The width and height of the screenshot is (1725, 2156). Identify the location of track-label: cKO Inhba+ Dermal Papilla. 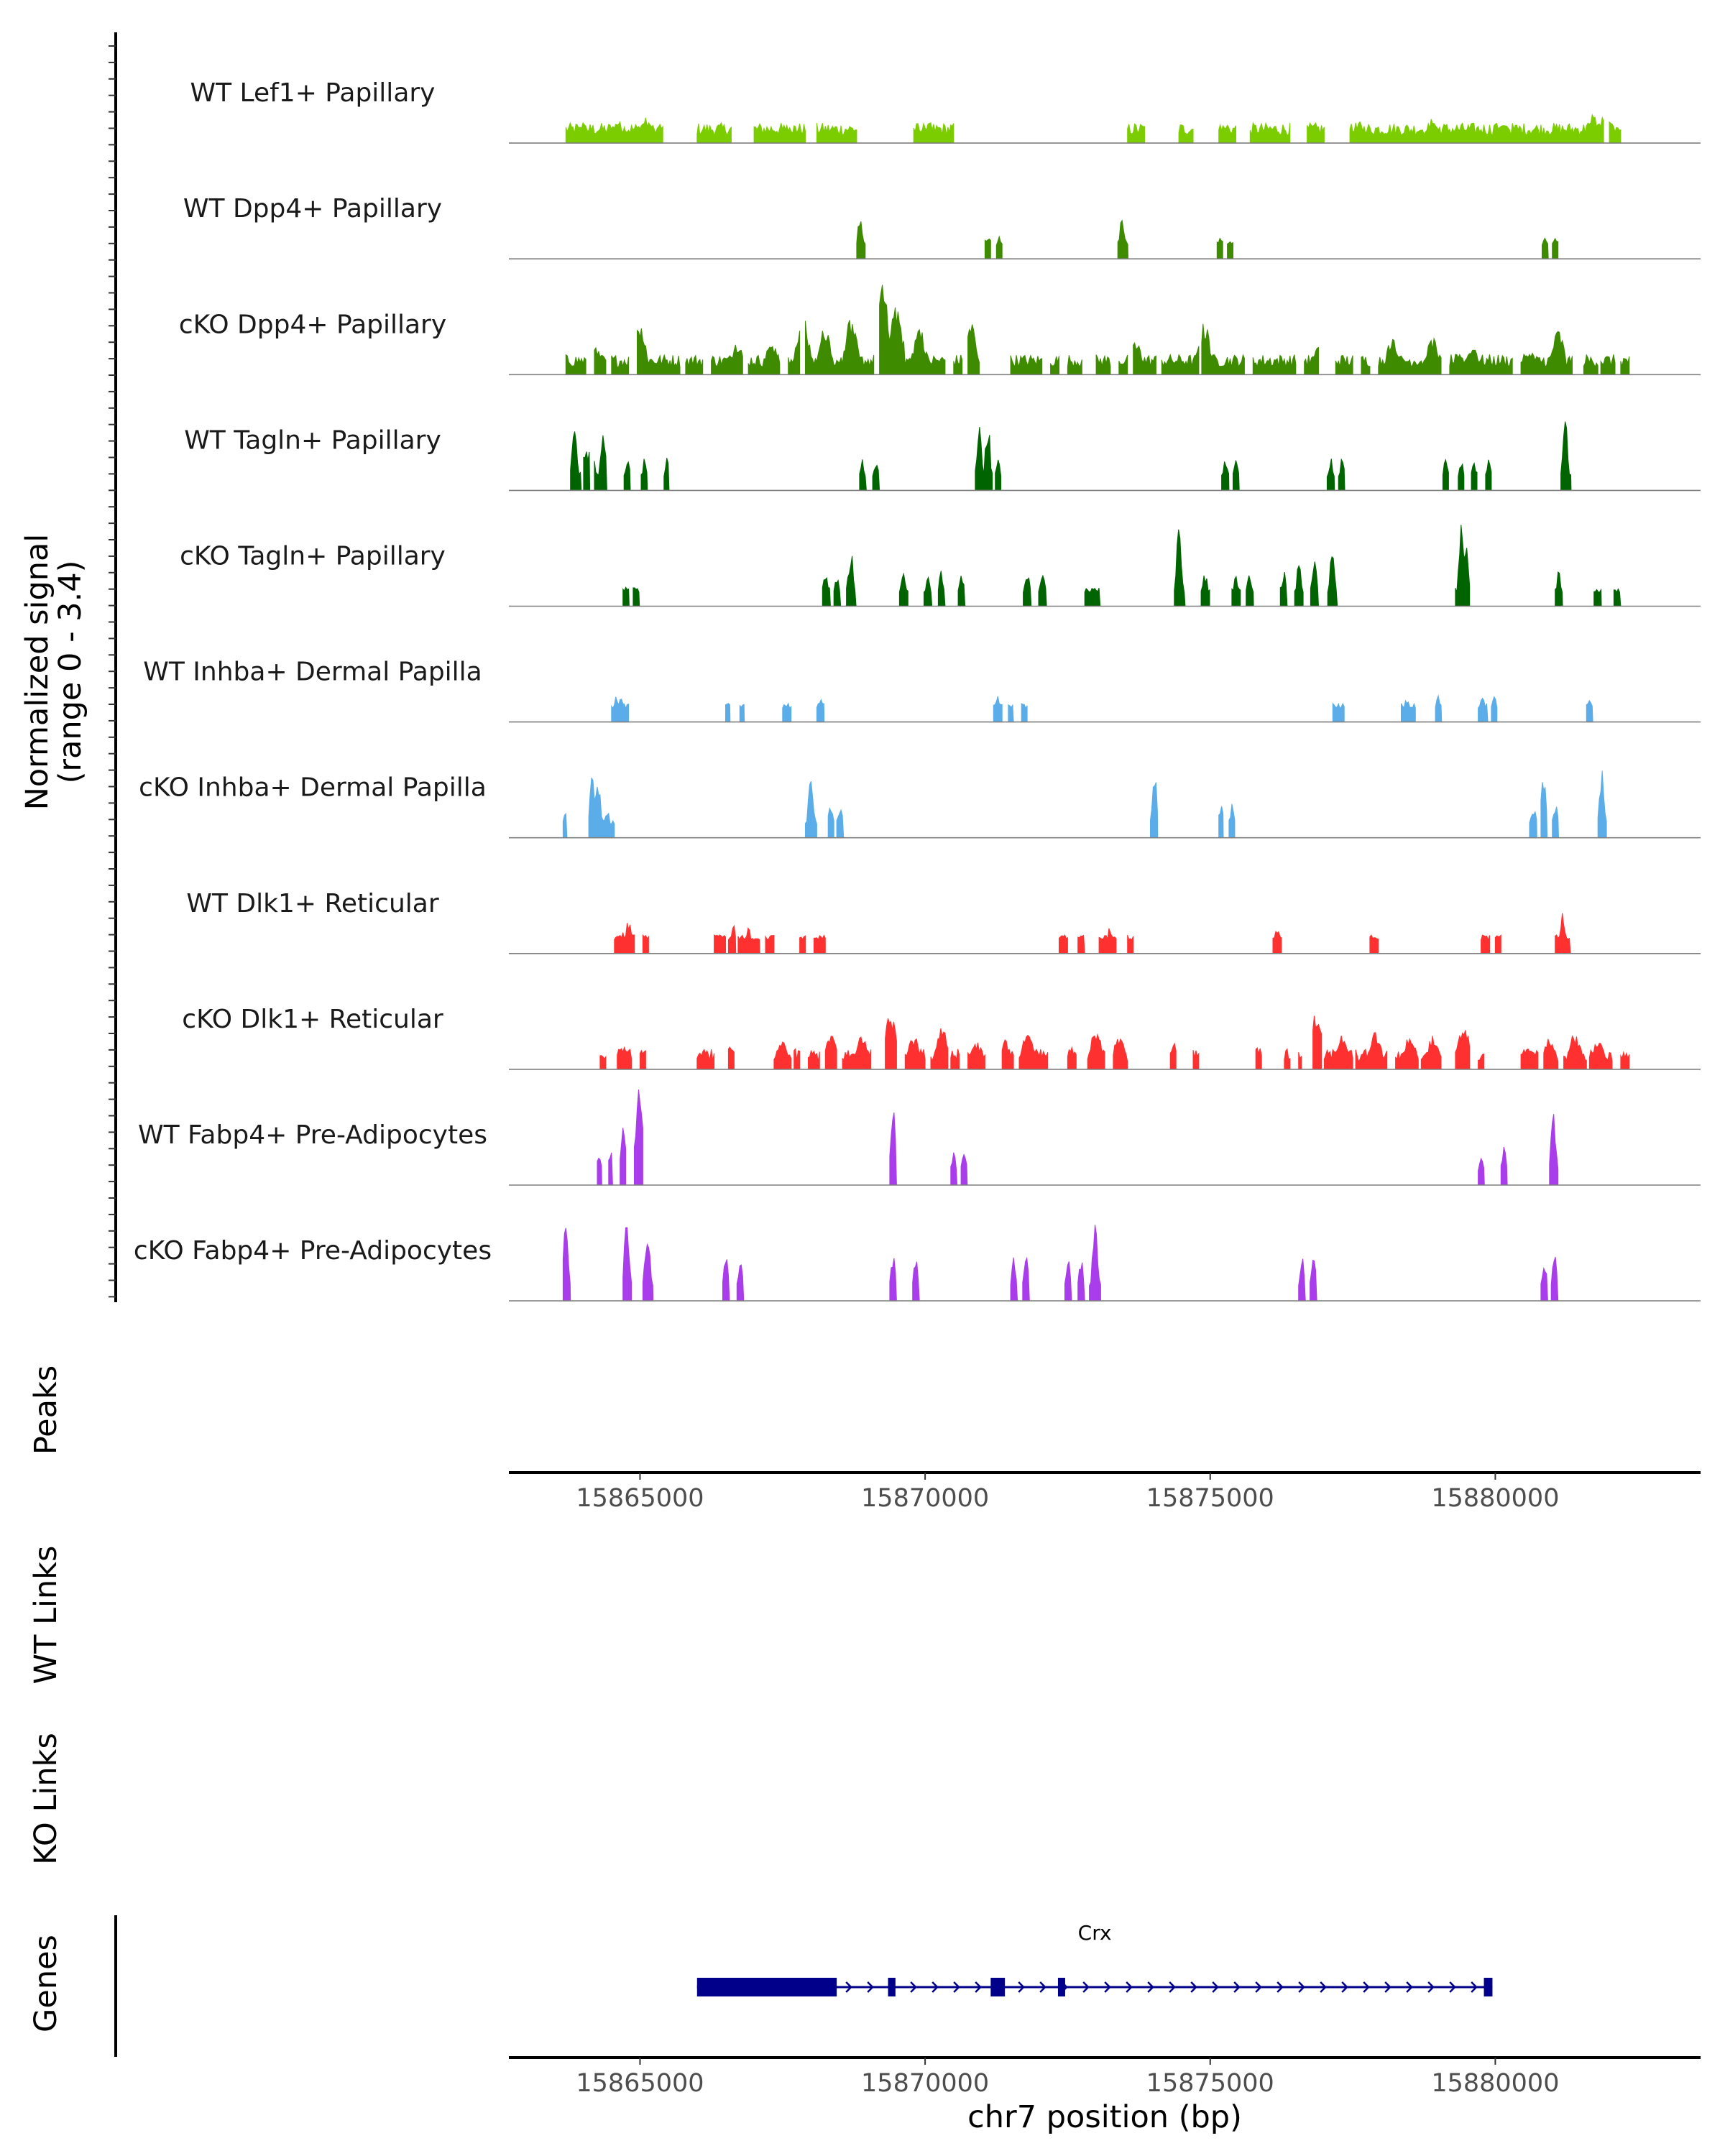
(313, 788).